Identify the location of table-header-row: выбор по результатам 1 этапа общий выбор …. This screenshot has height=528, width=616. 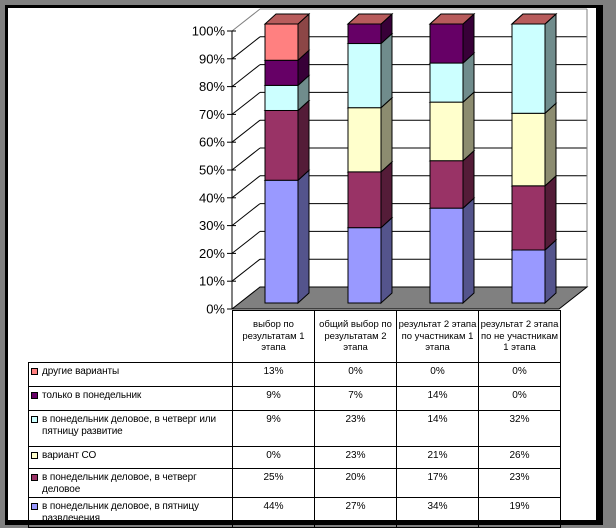
(295, 336).